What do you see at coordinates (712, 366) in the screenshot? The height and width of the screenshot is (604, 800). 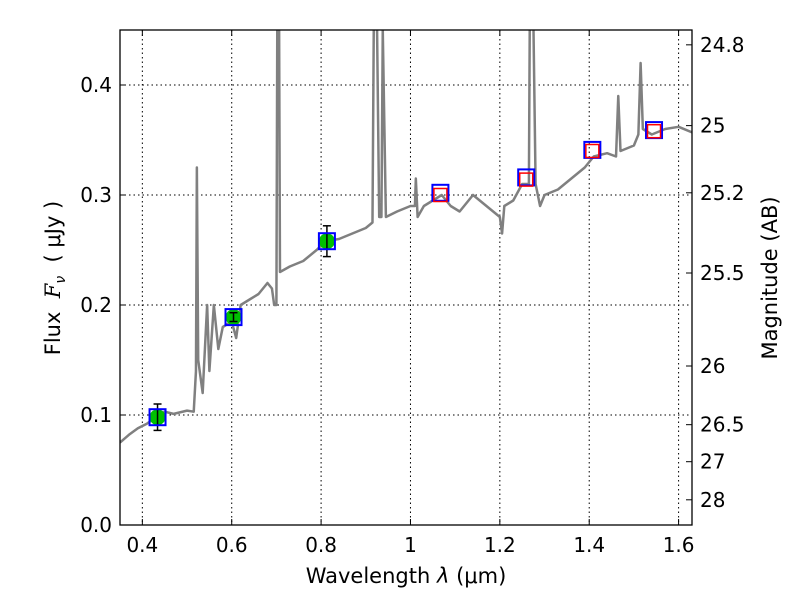 I see `y2-tick-label: 26` at bounding box center [712, 366].